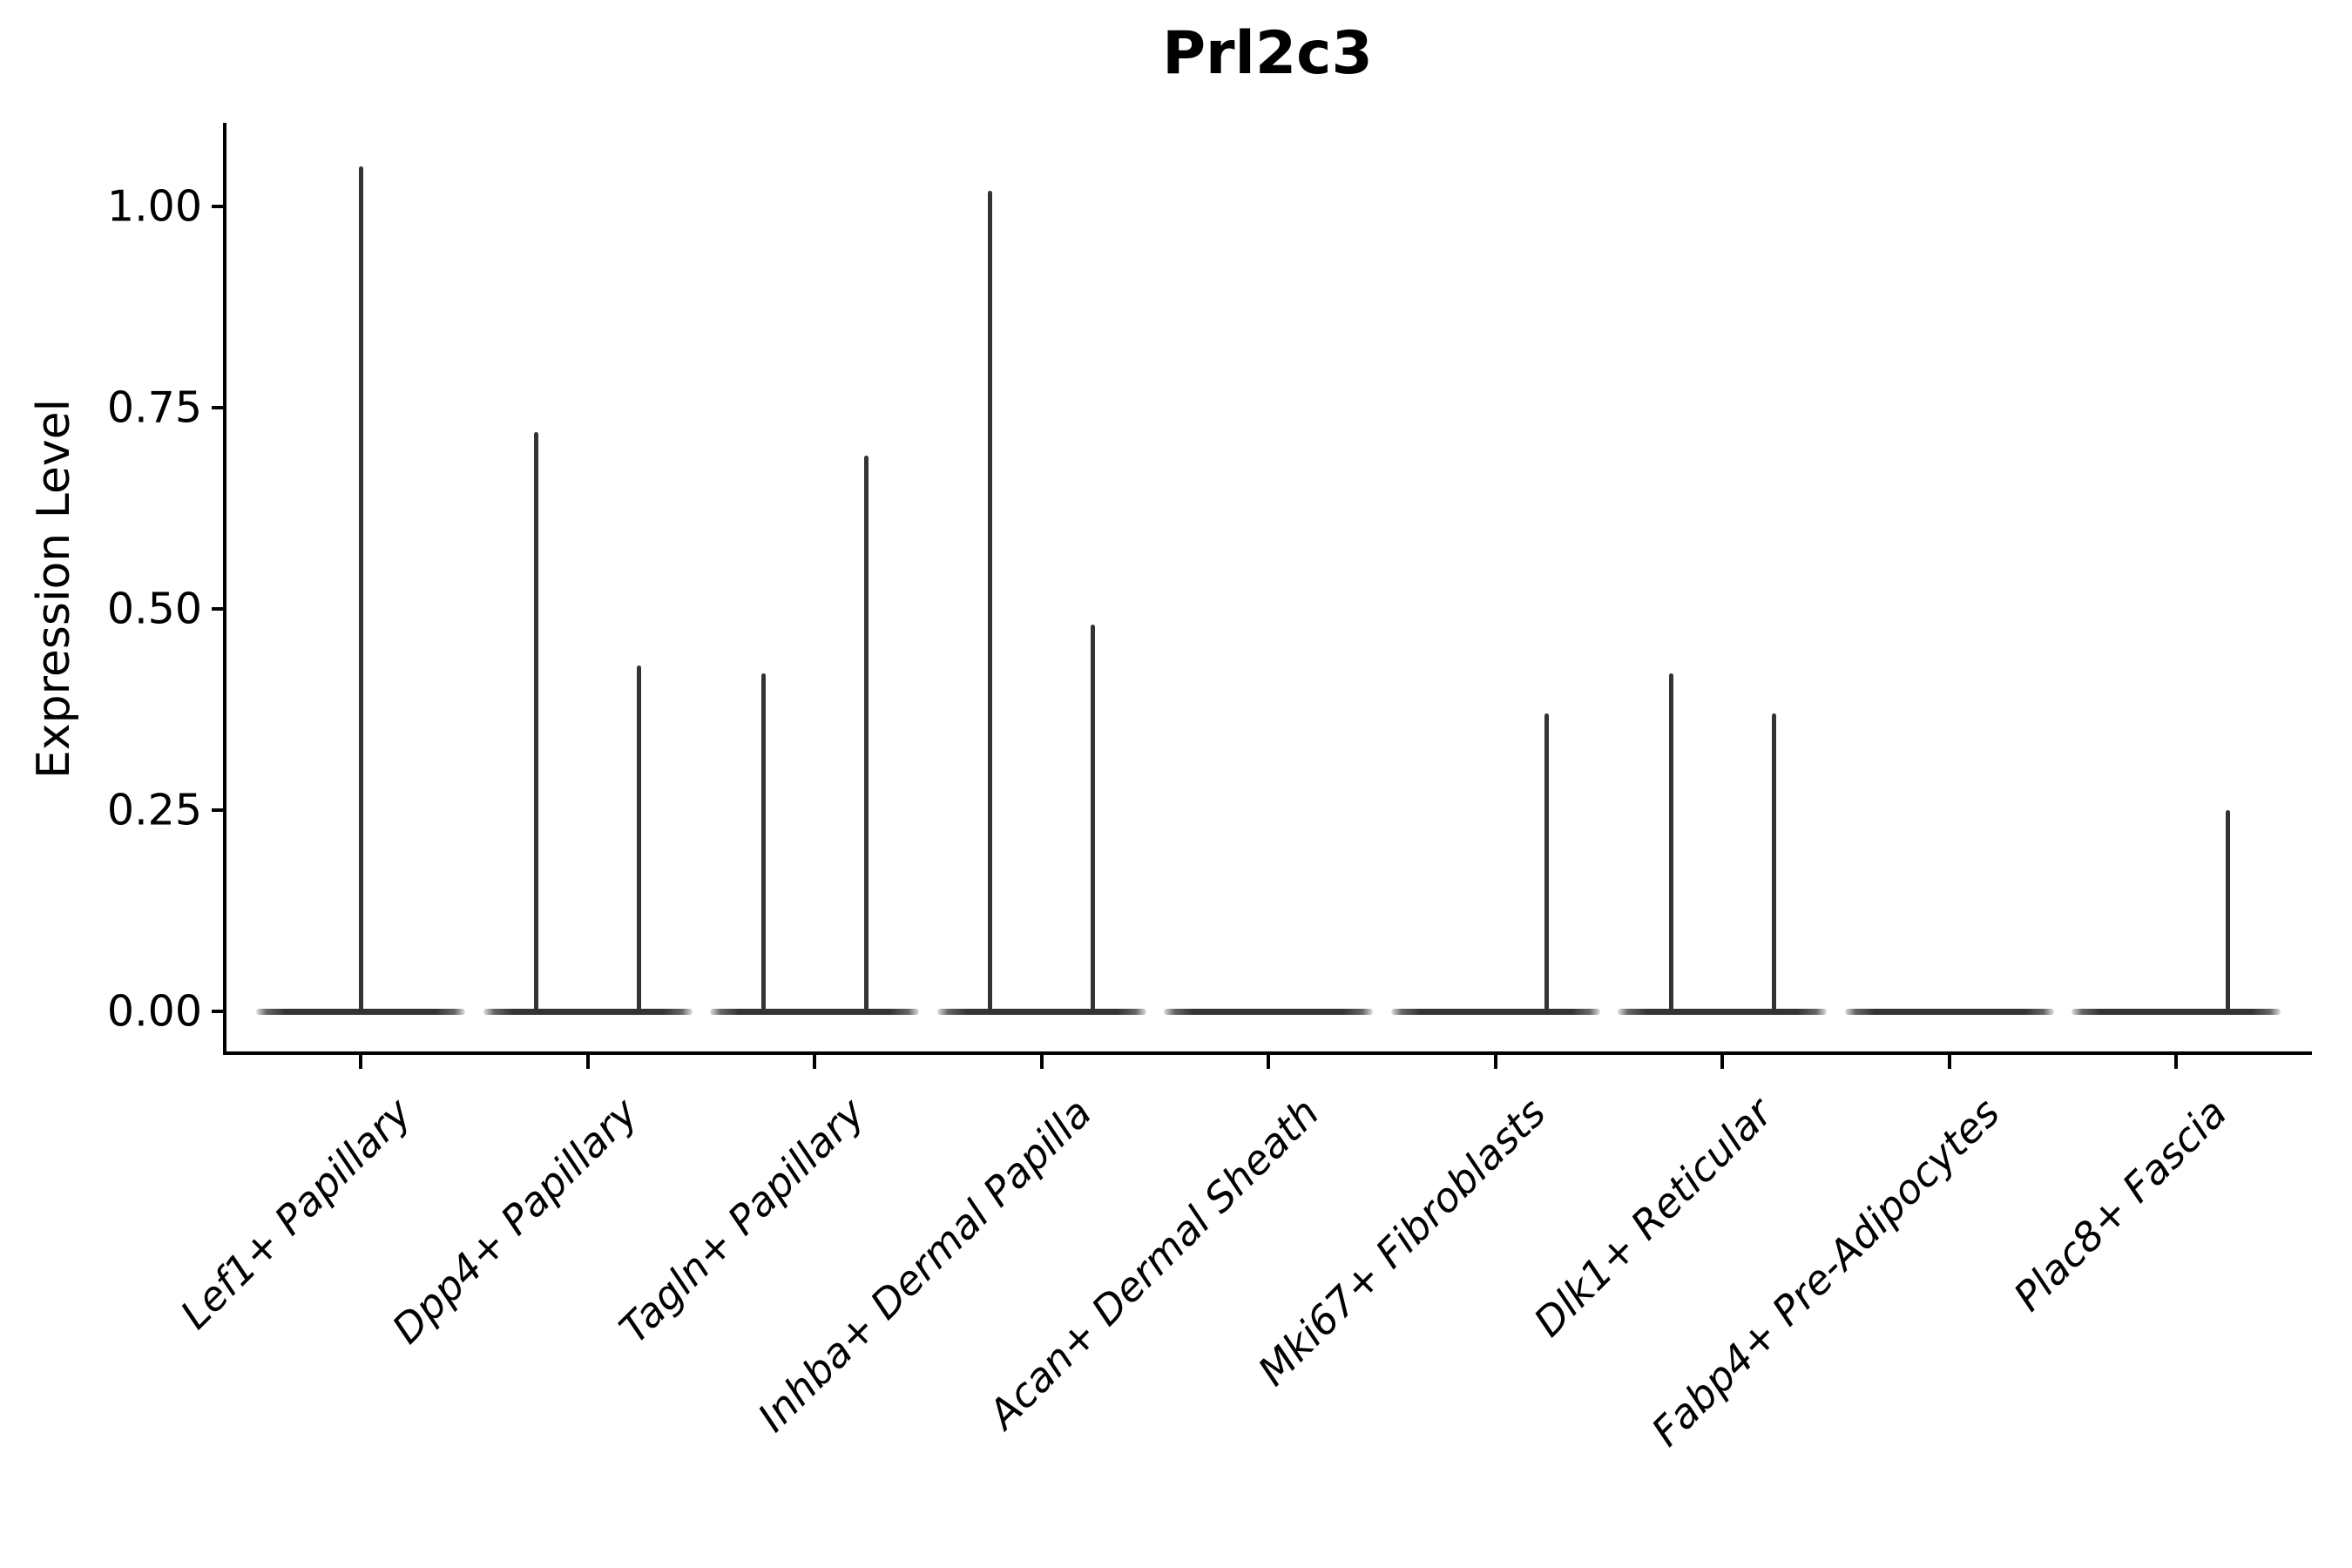 This screenshot has width=2352, height=1568. I want to click on y-tick-label: 0.75, so click(154, 407).